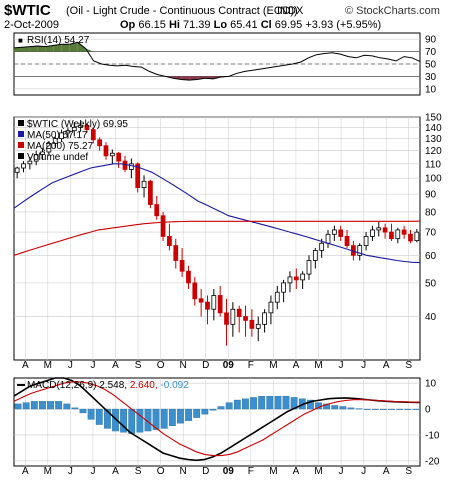 The width and height of the screenshot is (460, 482). Describe the element at coordinates (431, 89) in the screenshot. I see `rsi-tick-label: 10` at that location.